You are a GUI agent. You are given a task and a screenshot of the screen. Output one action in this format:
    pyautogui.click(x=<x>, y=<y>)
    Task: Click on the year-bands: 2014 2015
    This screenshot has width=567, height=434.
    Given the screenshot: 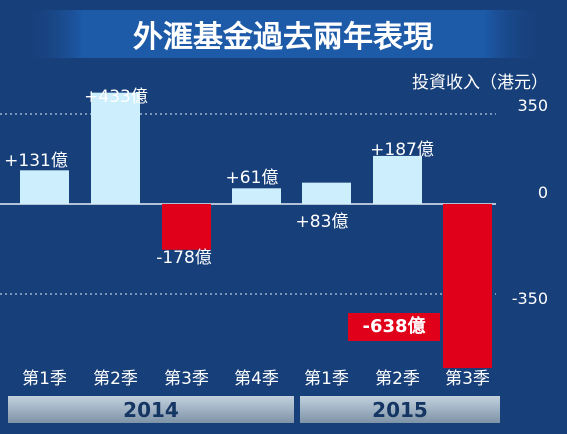 What is the action you would take?
    pyautogui.click(x=254, y=409)
    